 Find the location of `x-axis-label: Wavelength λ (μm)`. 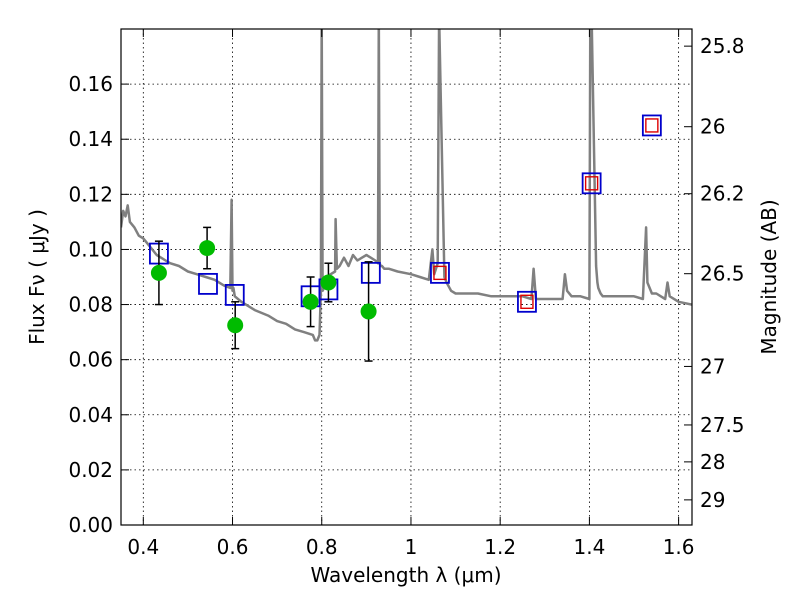

x-axis-label: Wavelength λ (μm) is located at coordinates (405, 575).